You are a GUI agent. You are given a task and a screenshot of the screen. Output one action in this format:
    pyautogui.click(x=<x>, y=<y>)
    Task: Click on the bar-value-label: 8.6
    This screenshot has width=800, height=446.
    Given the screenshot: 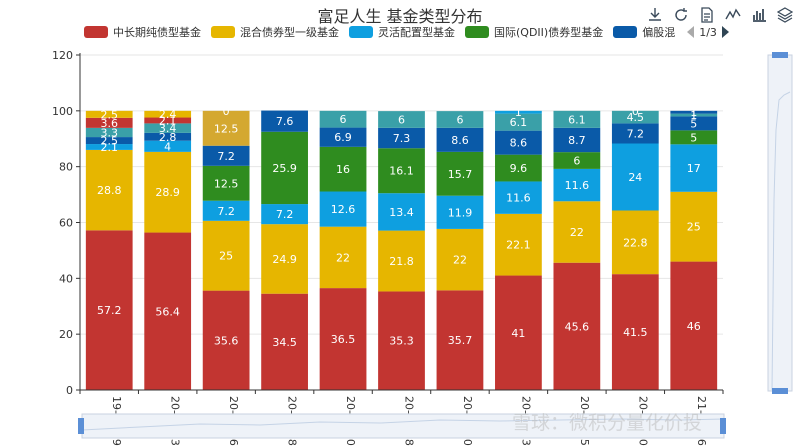 What is the action you would take?
    pyautogui.click(x=519, y=143)
    